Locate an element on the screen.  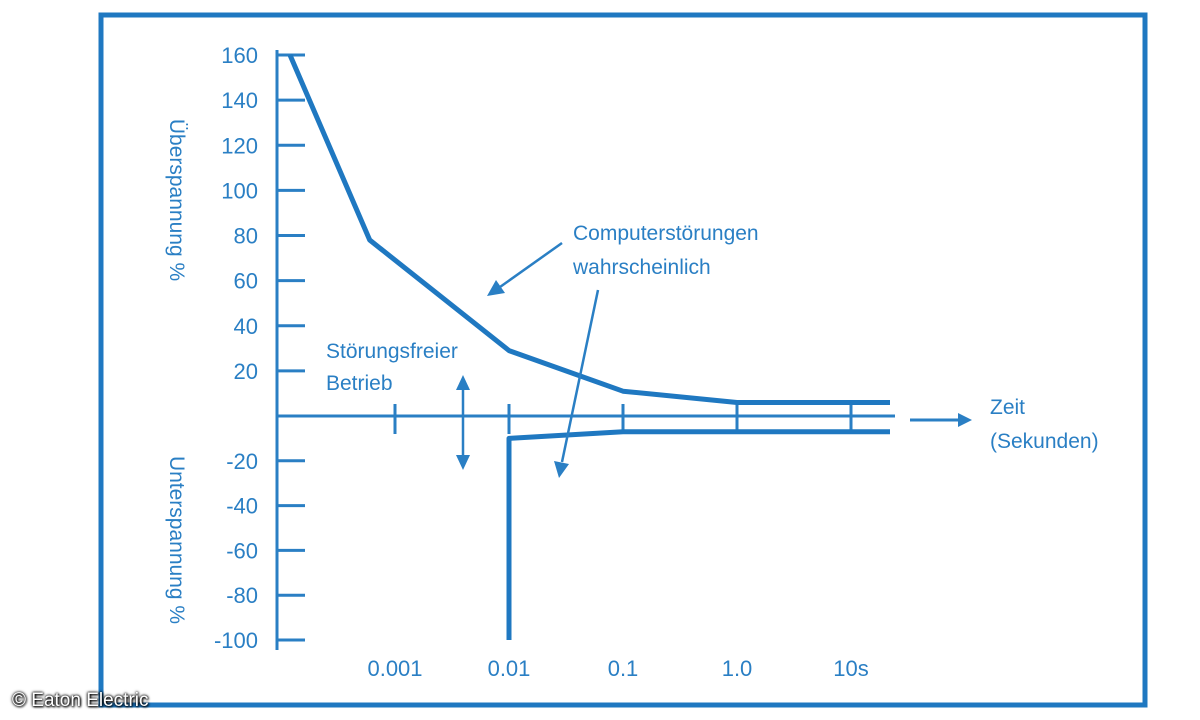
x-tick-label: 0.01 is located at coordinates (509, 668).